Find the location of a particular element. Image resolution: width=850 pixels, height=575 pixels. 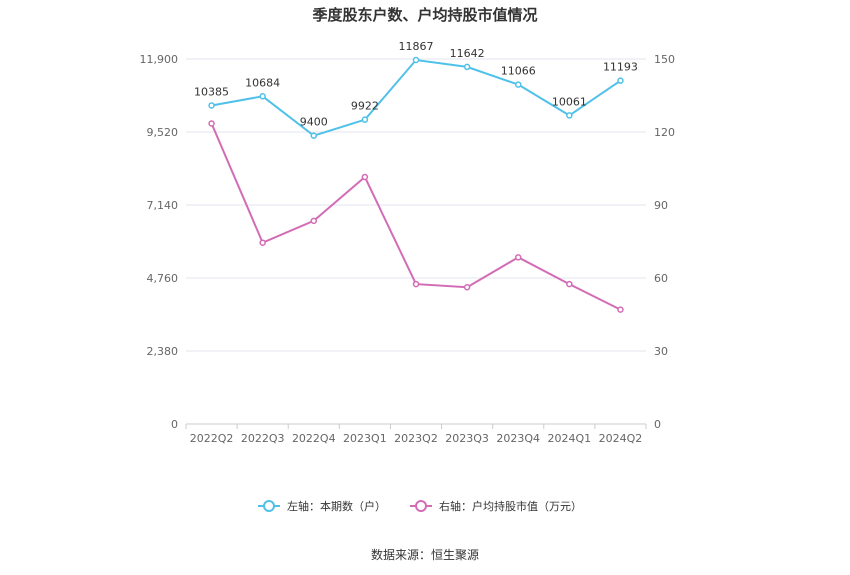

y-right-tick-label: 90 is located at coordinates (661, 205).